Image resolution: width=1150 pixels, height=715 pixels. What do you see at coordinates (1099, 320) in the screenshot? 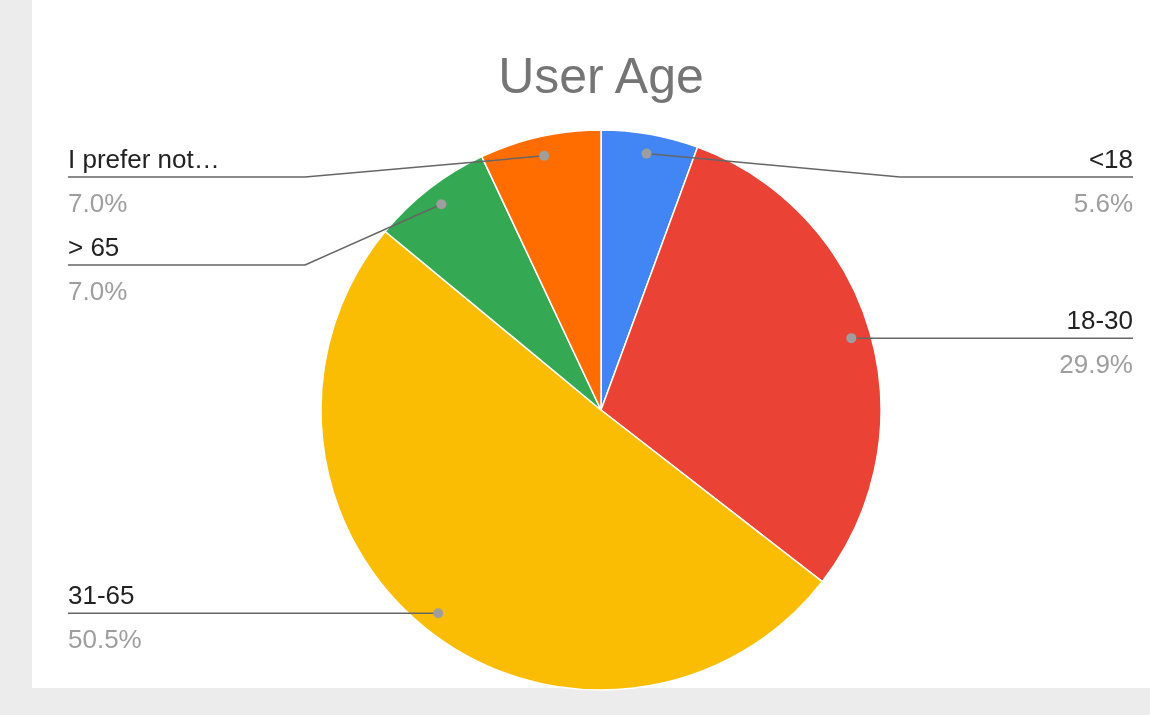
I see `slice-label: 18-30` at bounding box center [1099, 320].